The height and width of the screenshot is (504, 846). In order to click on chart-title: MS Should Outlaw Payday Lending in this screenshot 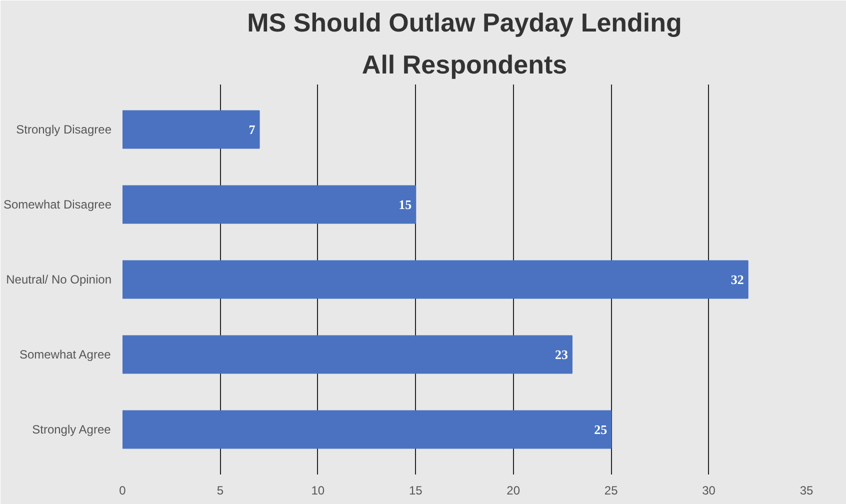, I will do `click(464, 23)`.